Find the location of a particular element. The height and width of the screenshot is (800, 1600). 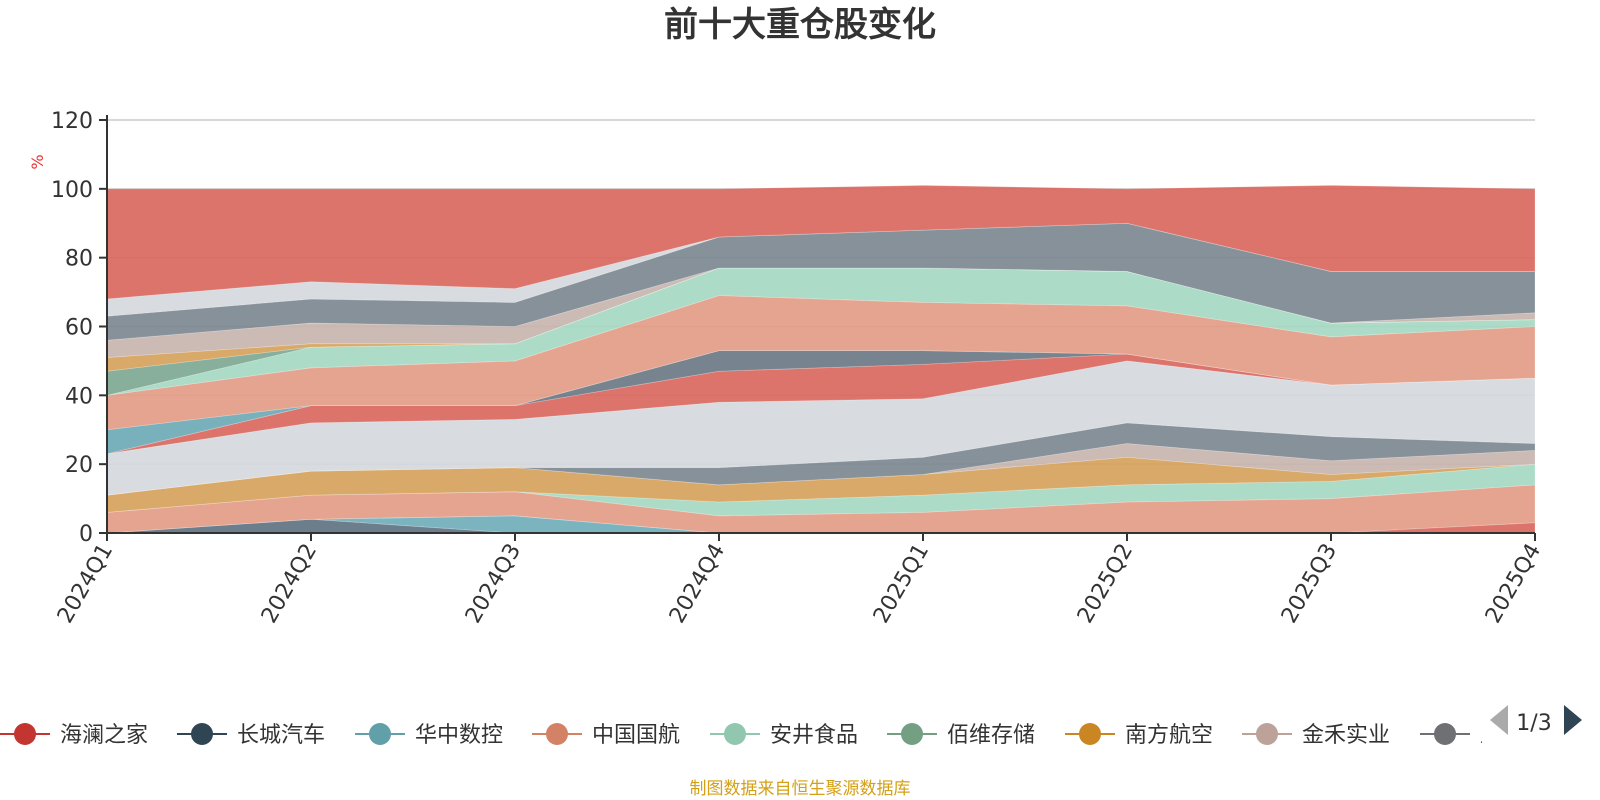

legend-label: 安井食品 is located at coordinates (814, 735).